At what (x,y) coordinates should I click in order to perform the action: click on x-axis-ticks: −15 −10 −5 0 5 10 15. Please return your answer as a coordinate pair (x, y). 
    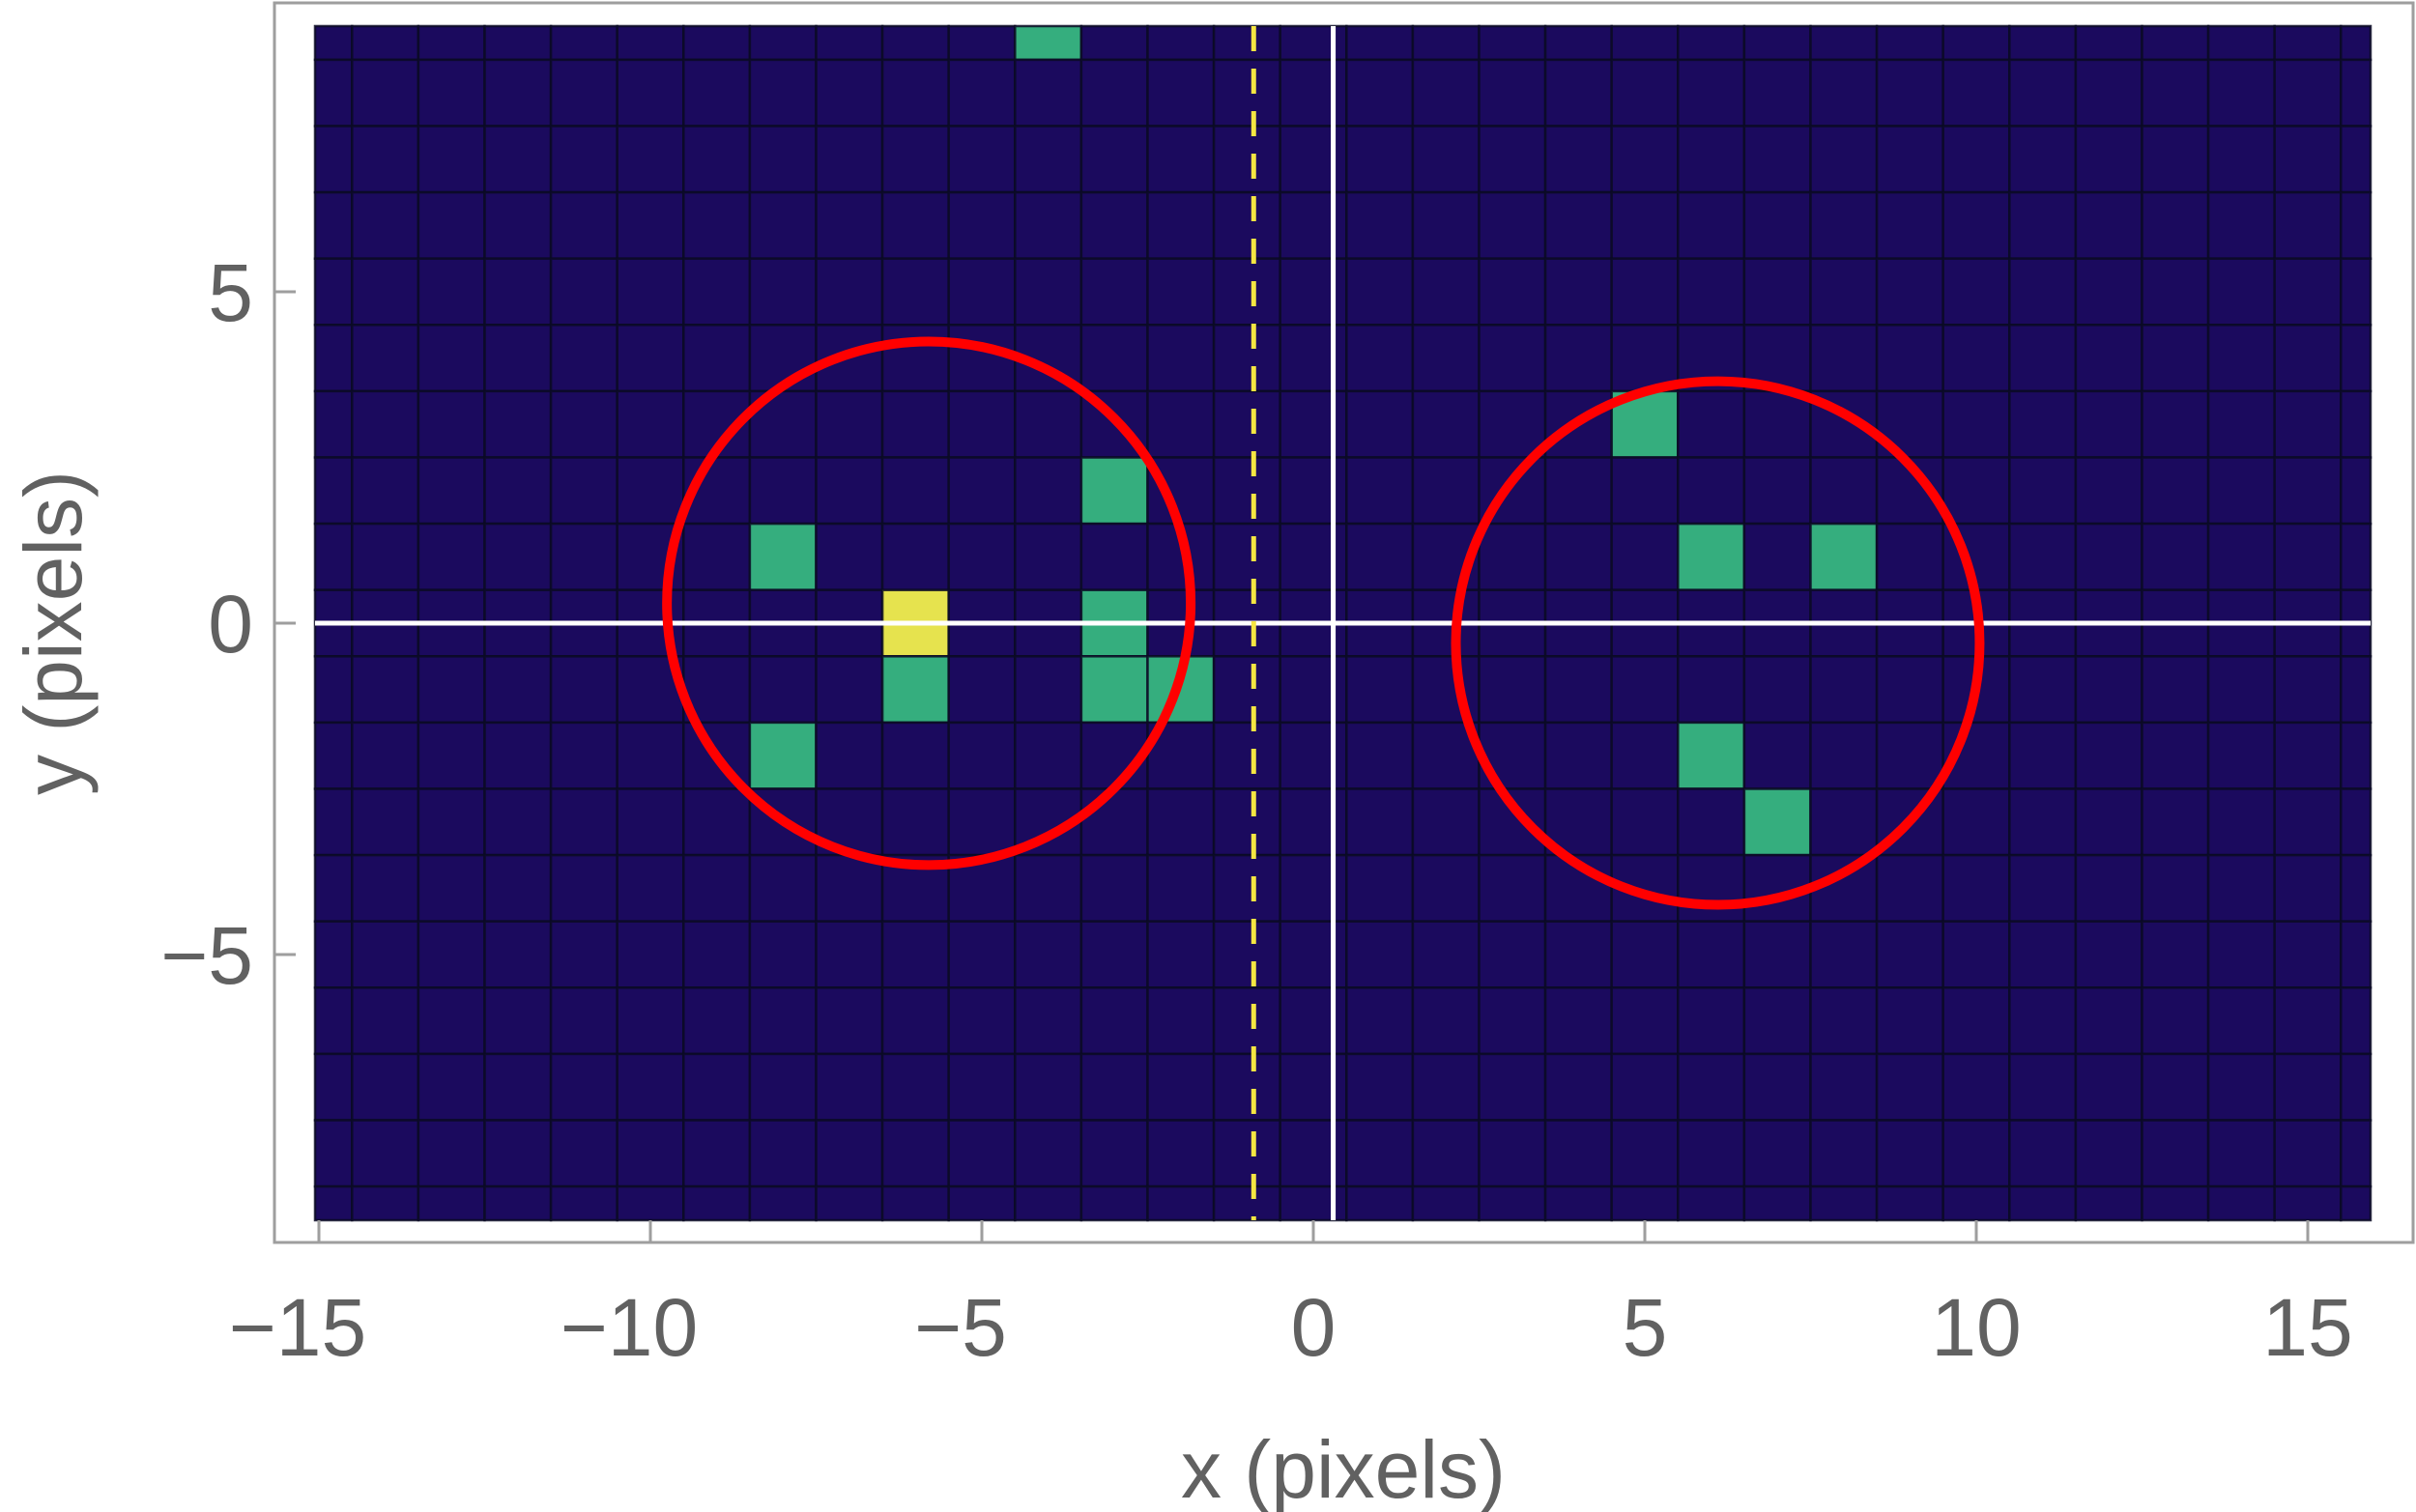
    Looking at the image, I should click on (1291, 1296).